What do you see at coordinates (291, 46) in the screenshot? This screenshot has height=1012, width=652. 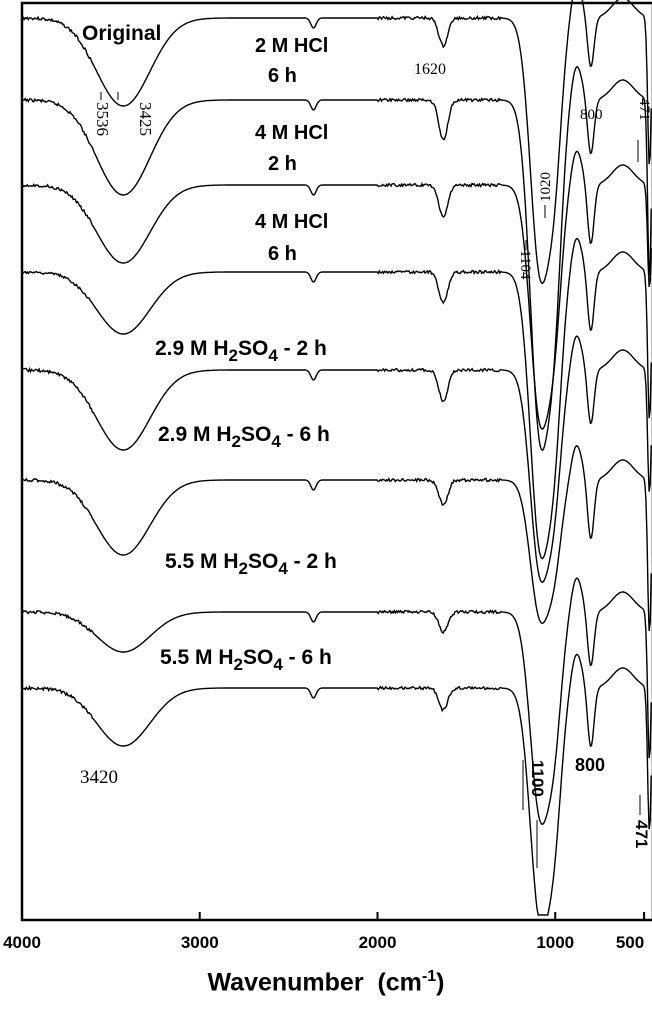 I see `label-2m-hcl: 2 M HCl` at bounding box center [291, 46].